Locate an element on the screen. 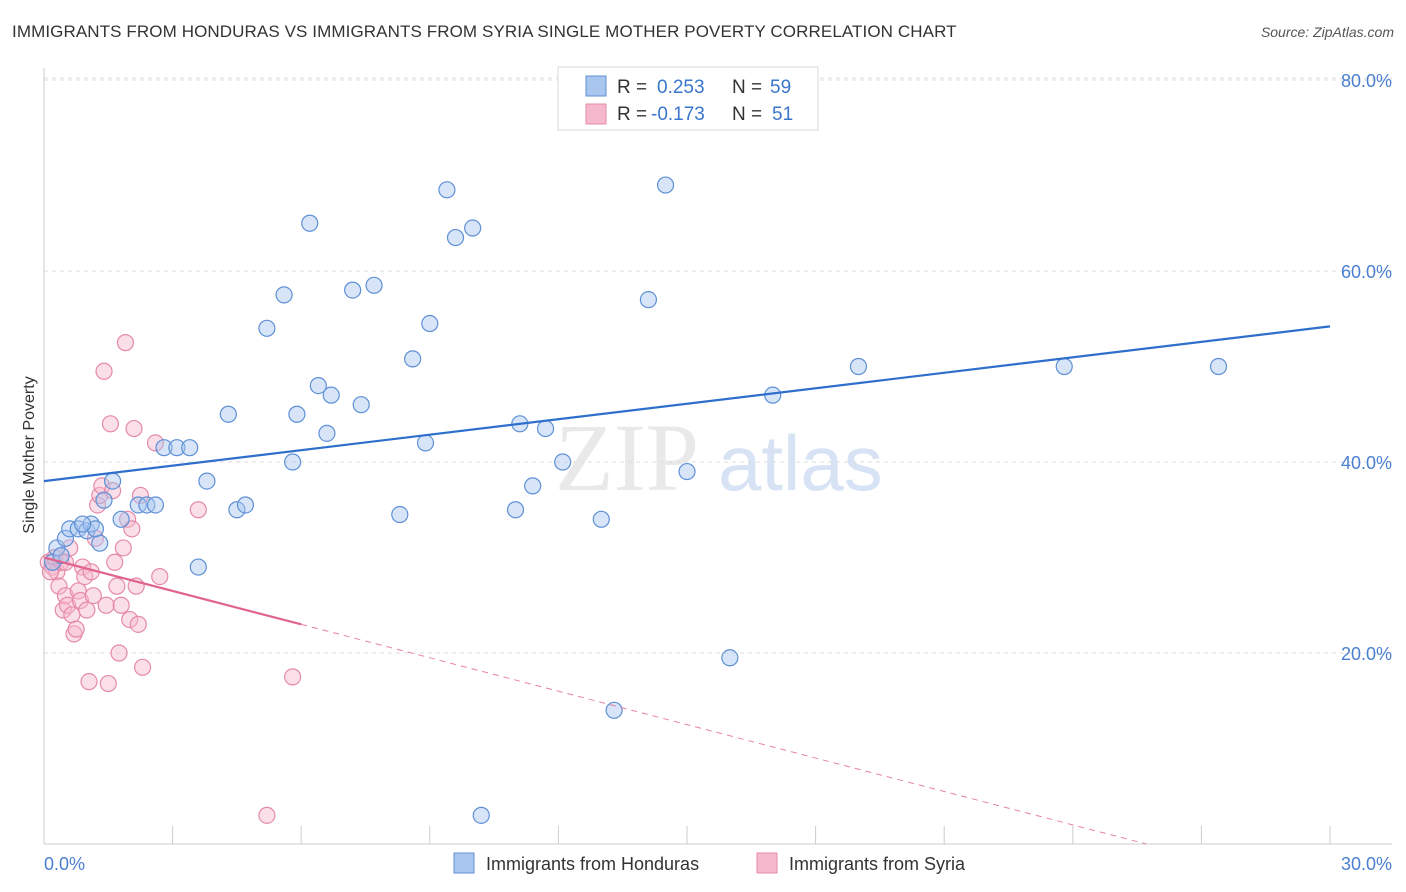 The image size is (1406, 892). legend-n-label-honduras: N = is located at coordinates (747, 87).